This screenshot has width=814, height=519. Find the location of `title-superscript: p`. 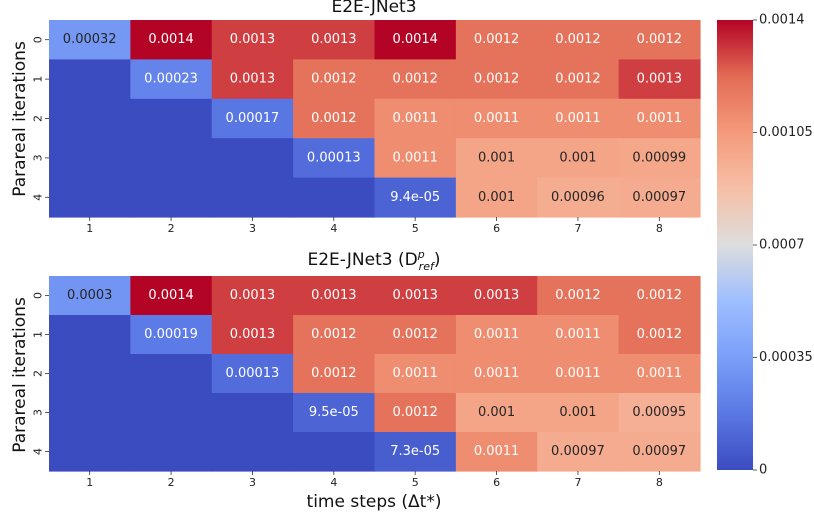

title-superscript: p is located at coordinates (421, 254).